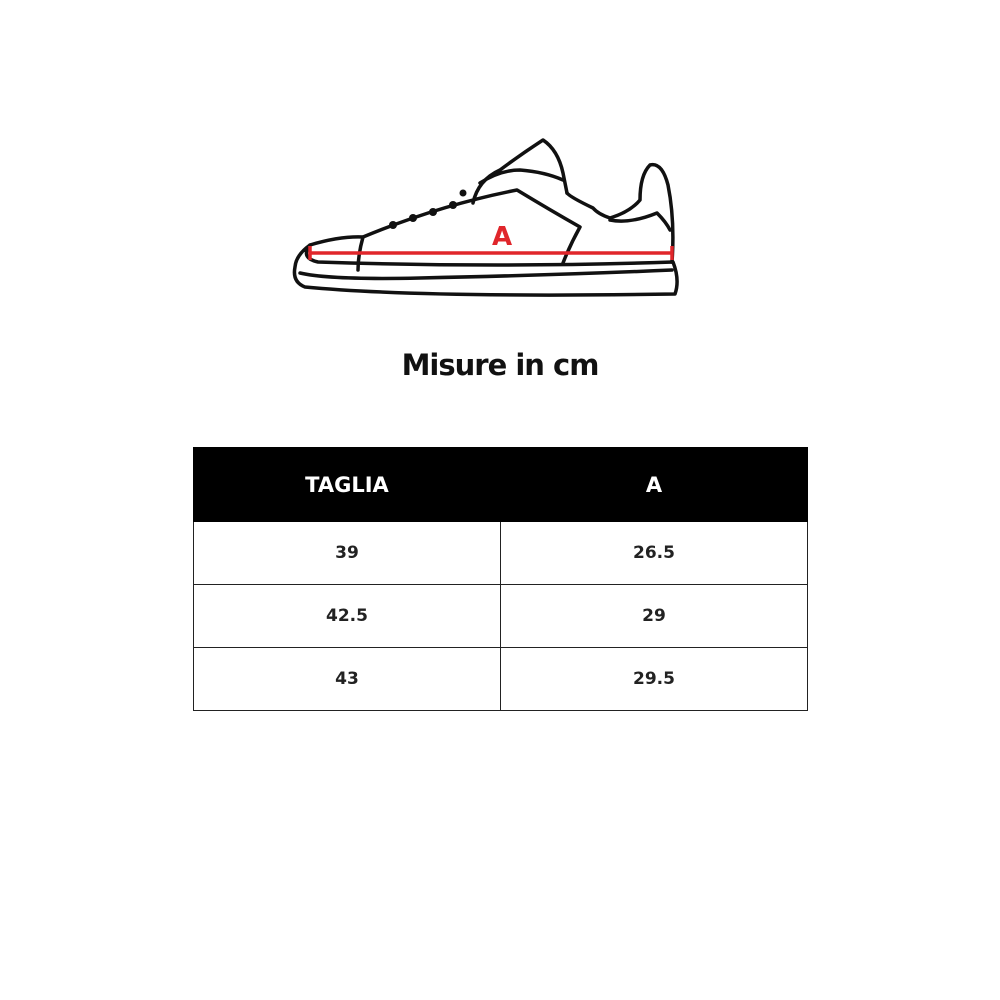 This screenshot has height=1000, width=1000. I want to click on cell-size: 43, so click(347, 679).